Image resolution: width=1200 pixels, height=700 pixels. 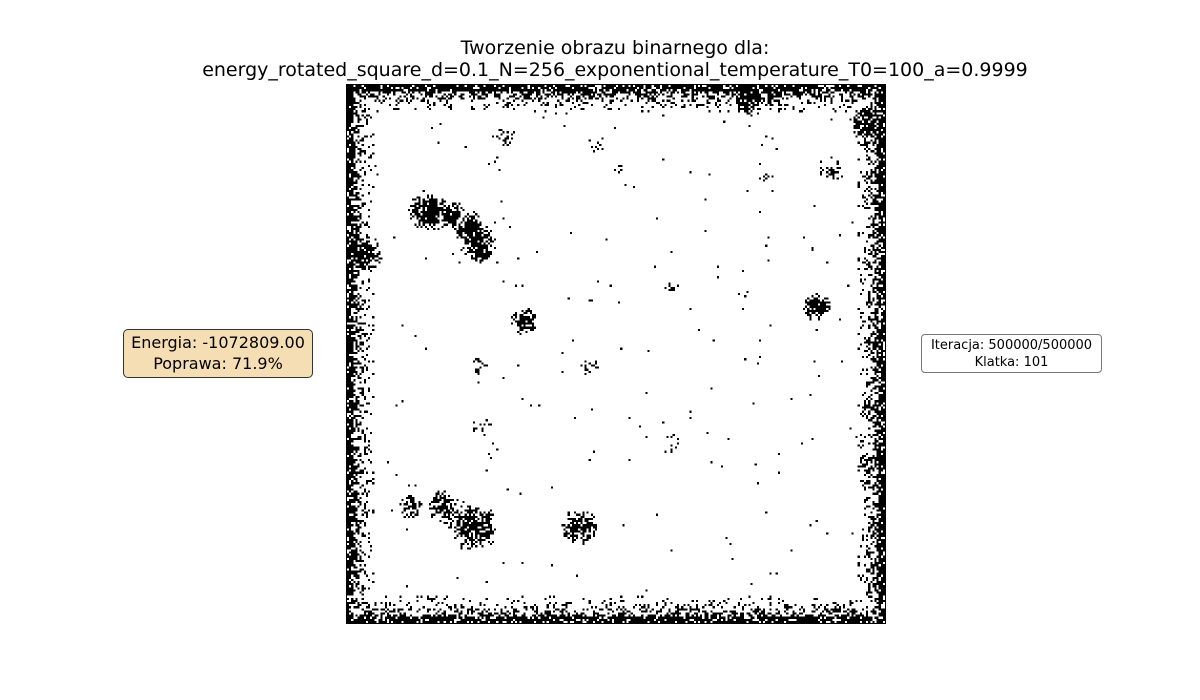 What do you see at coordinates (615, 48) in the screenshot?
I see `figure-title-line-1: Tworzenie obrazu binarnego dla:` at bounding box center [615, 48].